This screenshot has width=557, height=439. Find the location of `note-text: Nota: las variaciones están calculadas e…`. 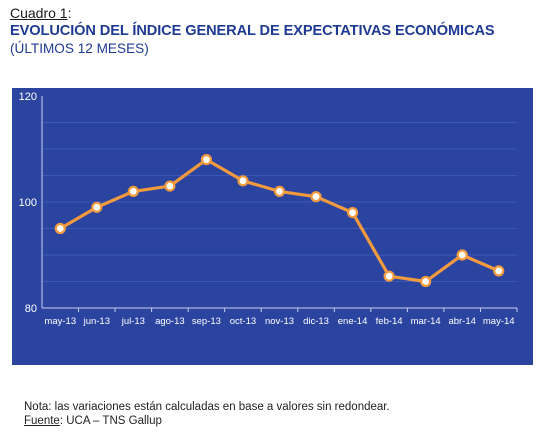

note-text: Nota: las variaciones están calculadas e… is located at coordinates (207, 407).